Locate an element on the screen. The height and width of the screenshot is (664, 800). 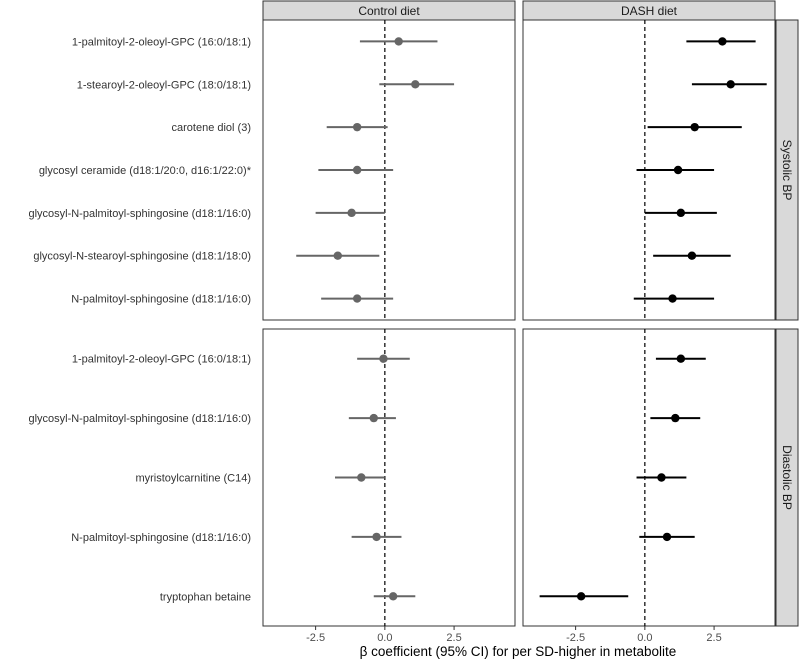
row-strip-label: Diastolic BP is located at coordinates (787, 477).